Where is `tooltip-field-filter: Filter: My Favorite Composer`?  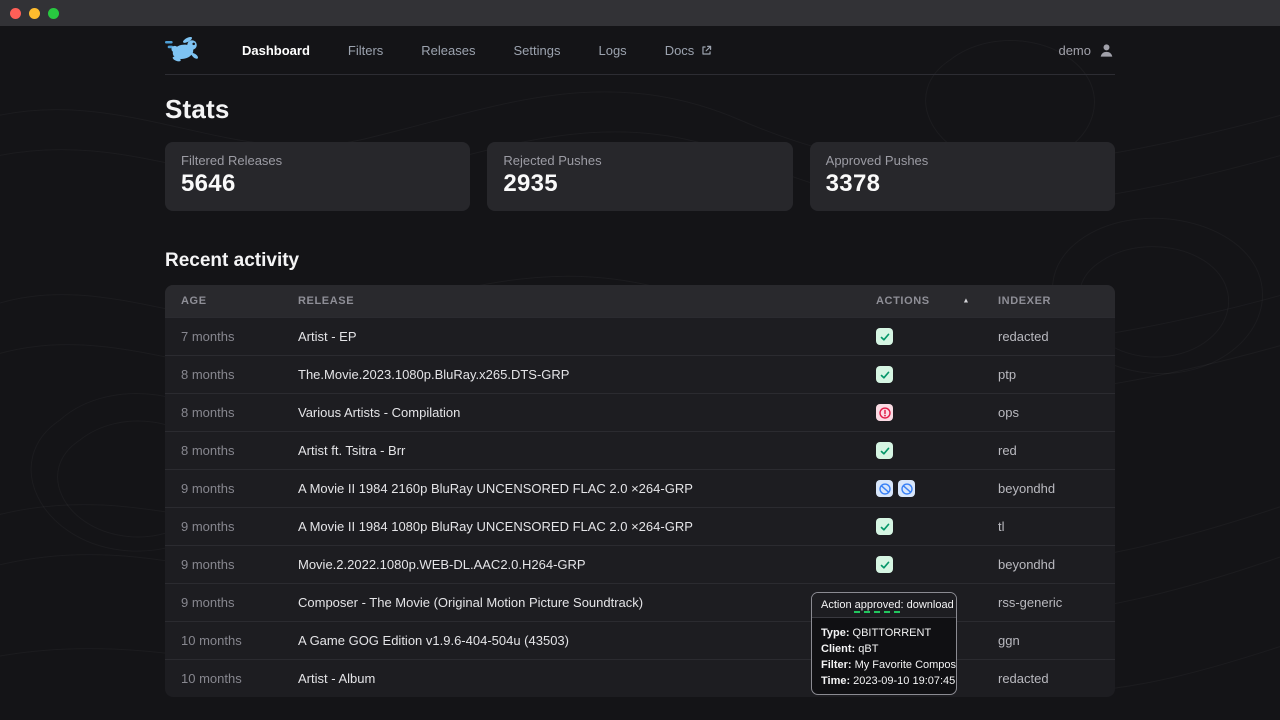
tooltip-field-filter: Filter: My Favorite Composer is located at coordinates (888, 665).